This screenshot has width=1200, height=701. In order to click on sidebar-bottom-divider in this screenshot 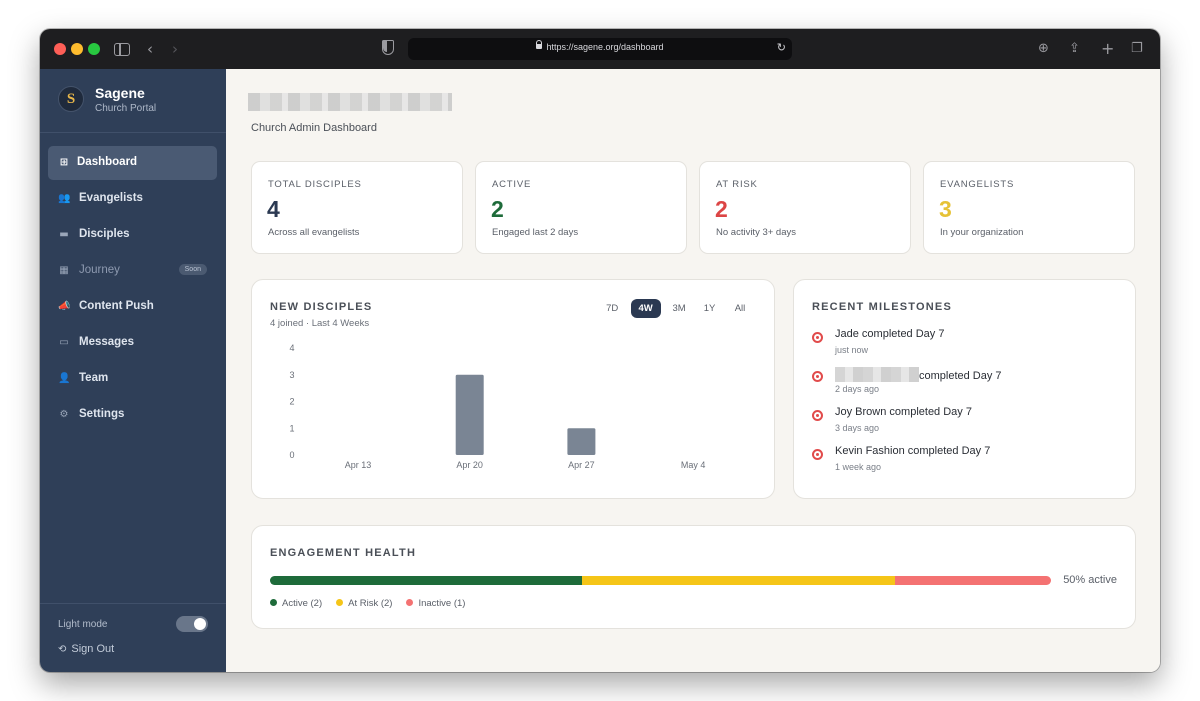, I will do `click(133, 603)`.